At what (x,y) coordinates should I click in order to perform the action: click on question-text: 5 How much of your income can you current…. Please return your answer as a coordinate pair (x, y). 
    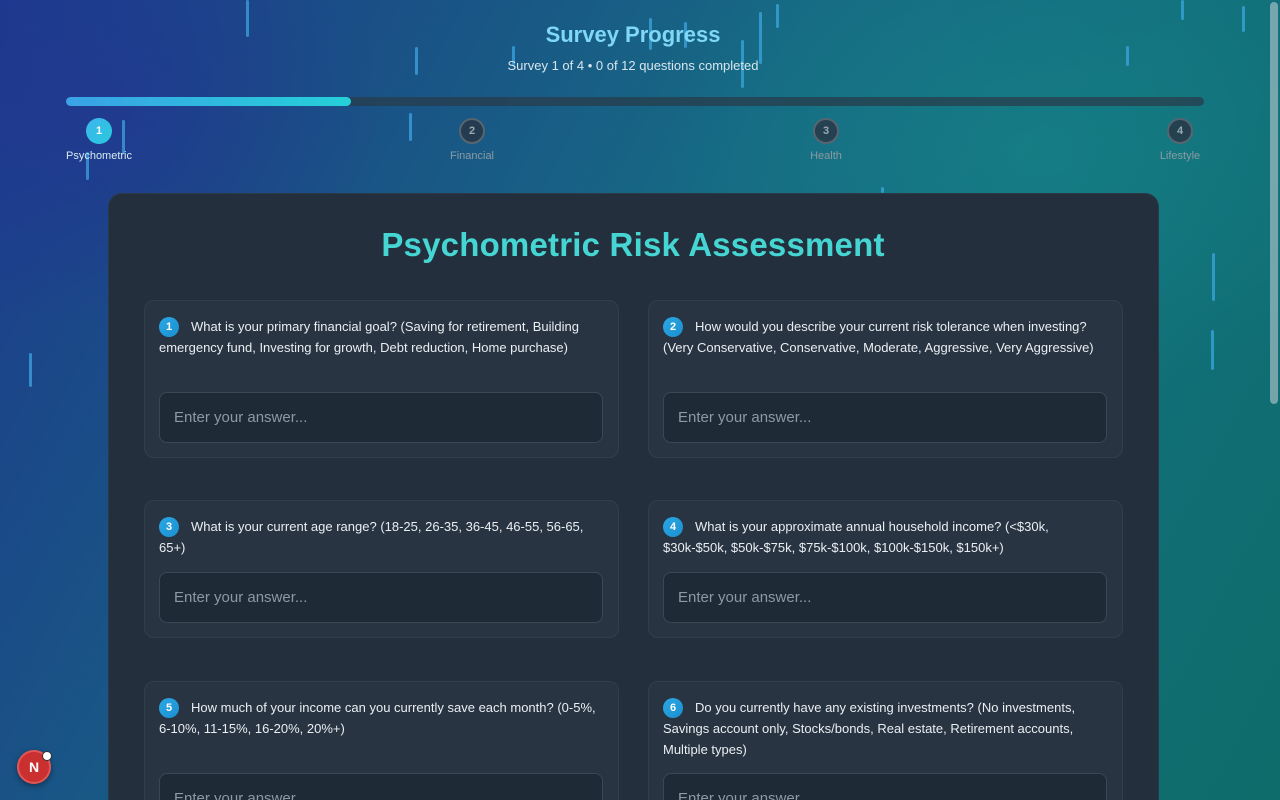
    Looking at the image, I should click on (382, 718).